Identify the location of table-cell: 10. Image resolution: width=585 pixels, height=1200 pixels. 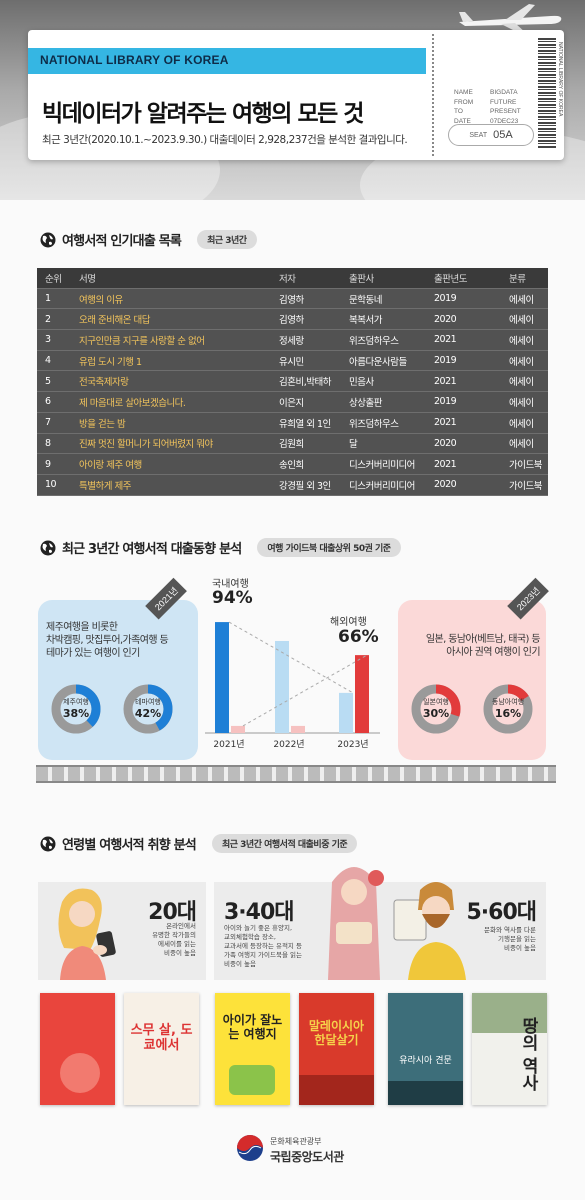
(51, 485).